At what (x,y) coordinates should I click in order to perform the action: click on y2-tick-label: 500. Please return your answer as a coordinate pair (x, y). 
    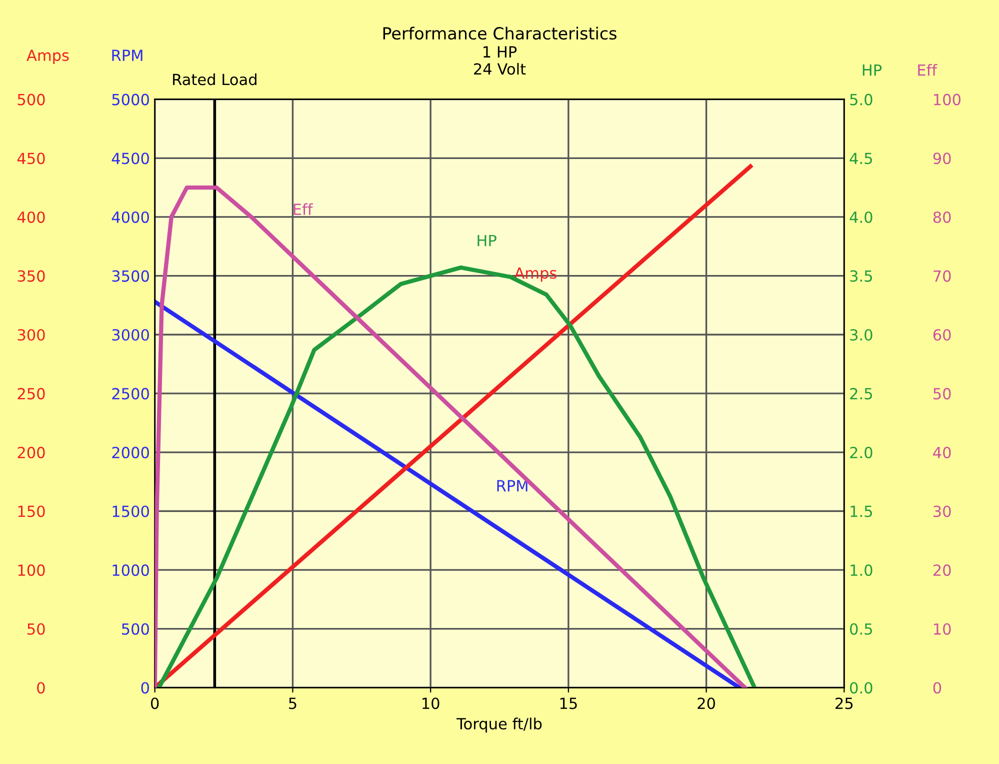
    Looking at the image, I should click on (31, 100).